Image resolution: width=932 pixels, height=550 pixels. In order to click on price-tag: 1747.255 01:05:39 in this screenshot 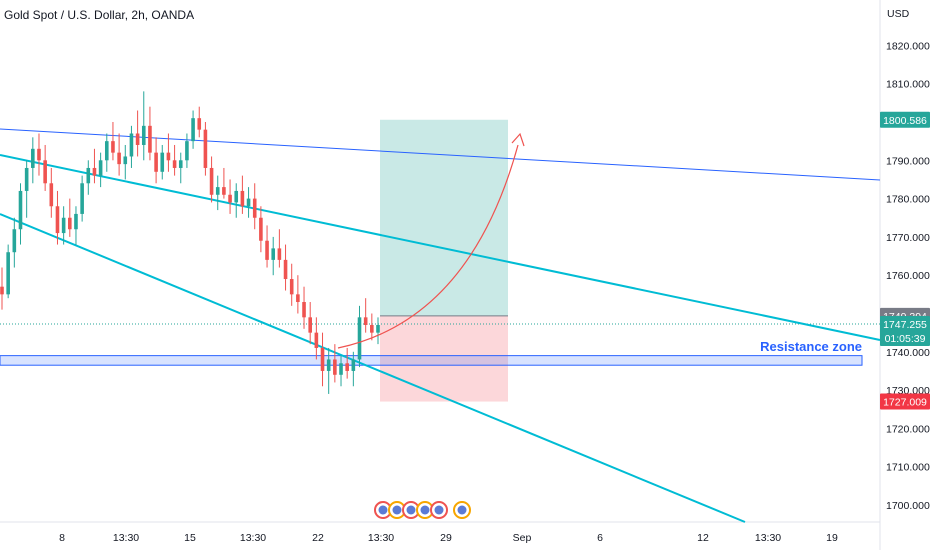, I will do `click(905, 331)`.